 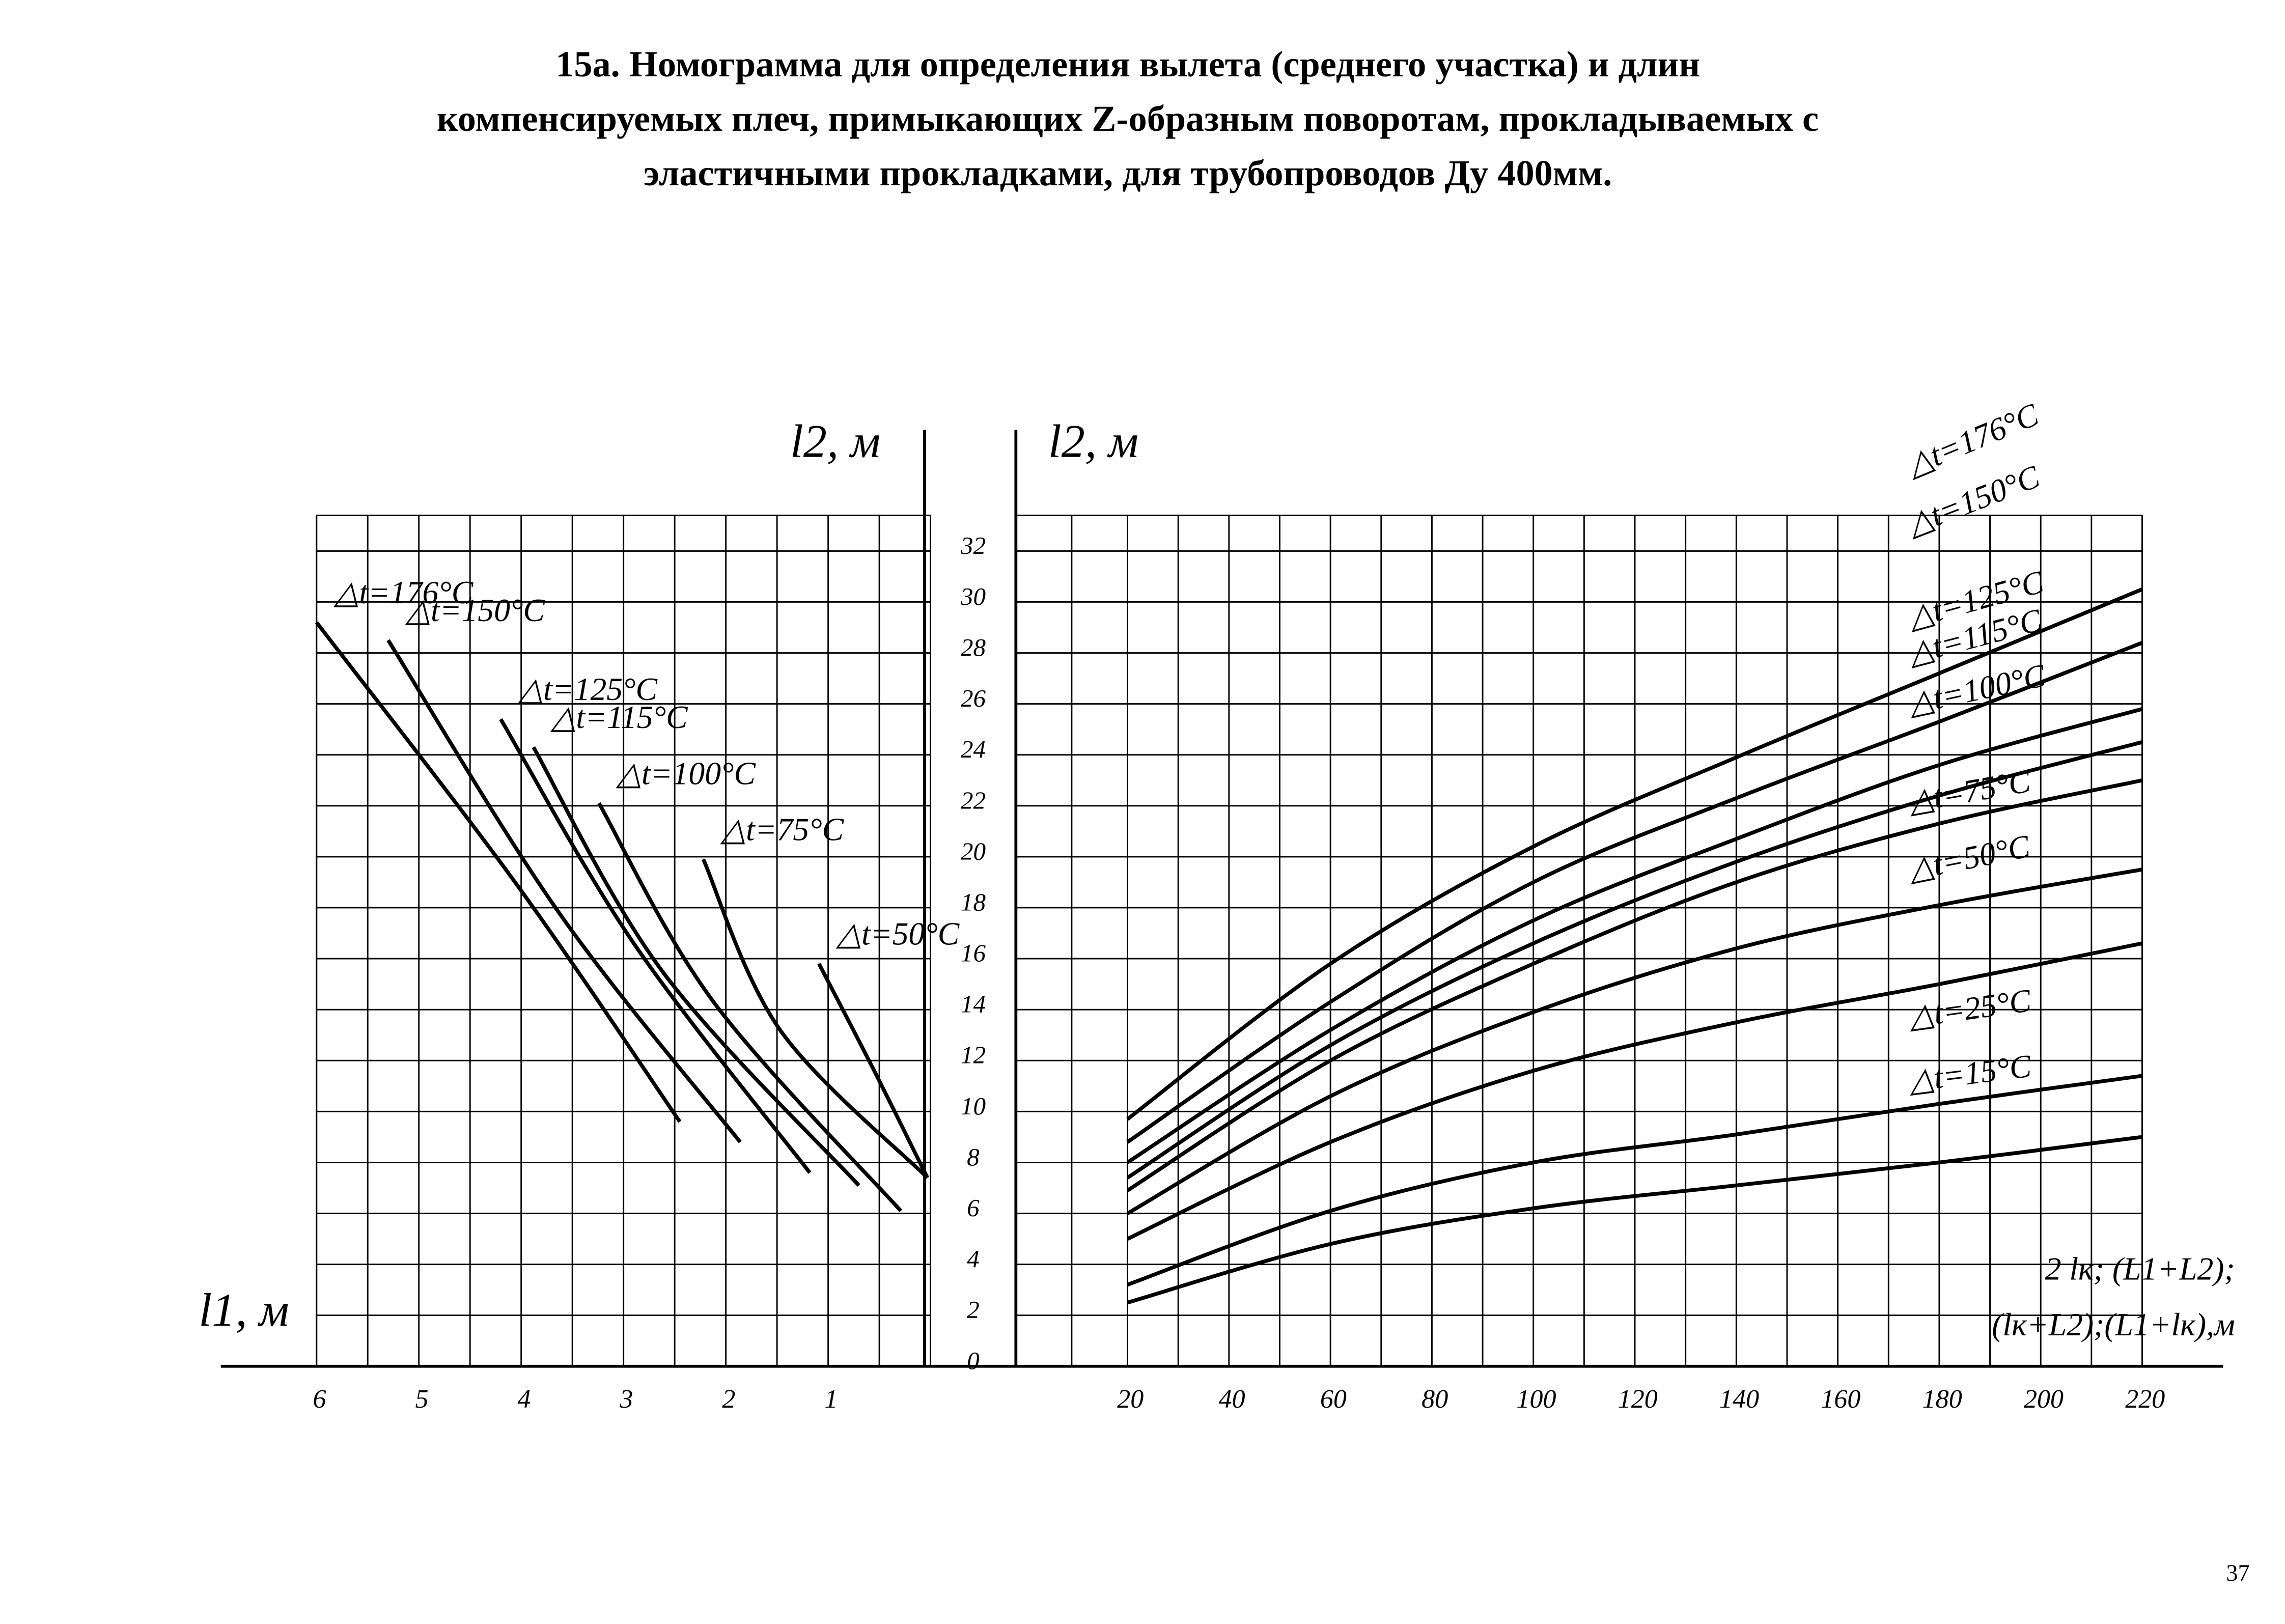 What do you see at coordinates (973, 800) in the screenshot?
I see `y-tick-label: 22` at bounding box center [973, 800].